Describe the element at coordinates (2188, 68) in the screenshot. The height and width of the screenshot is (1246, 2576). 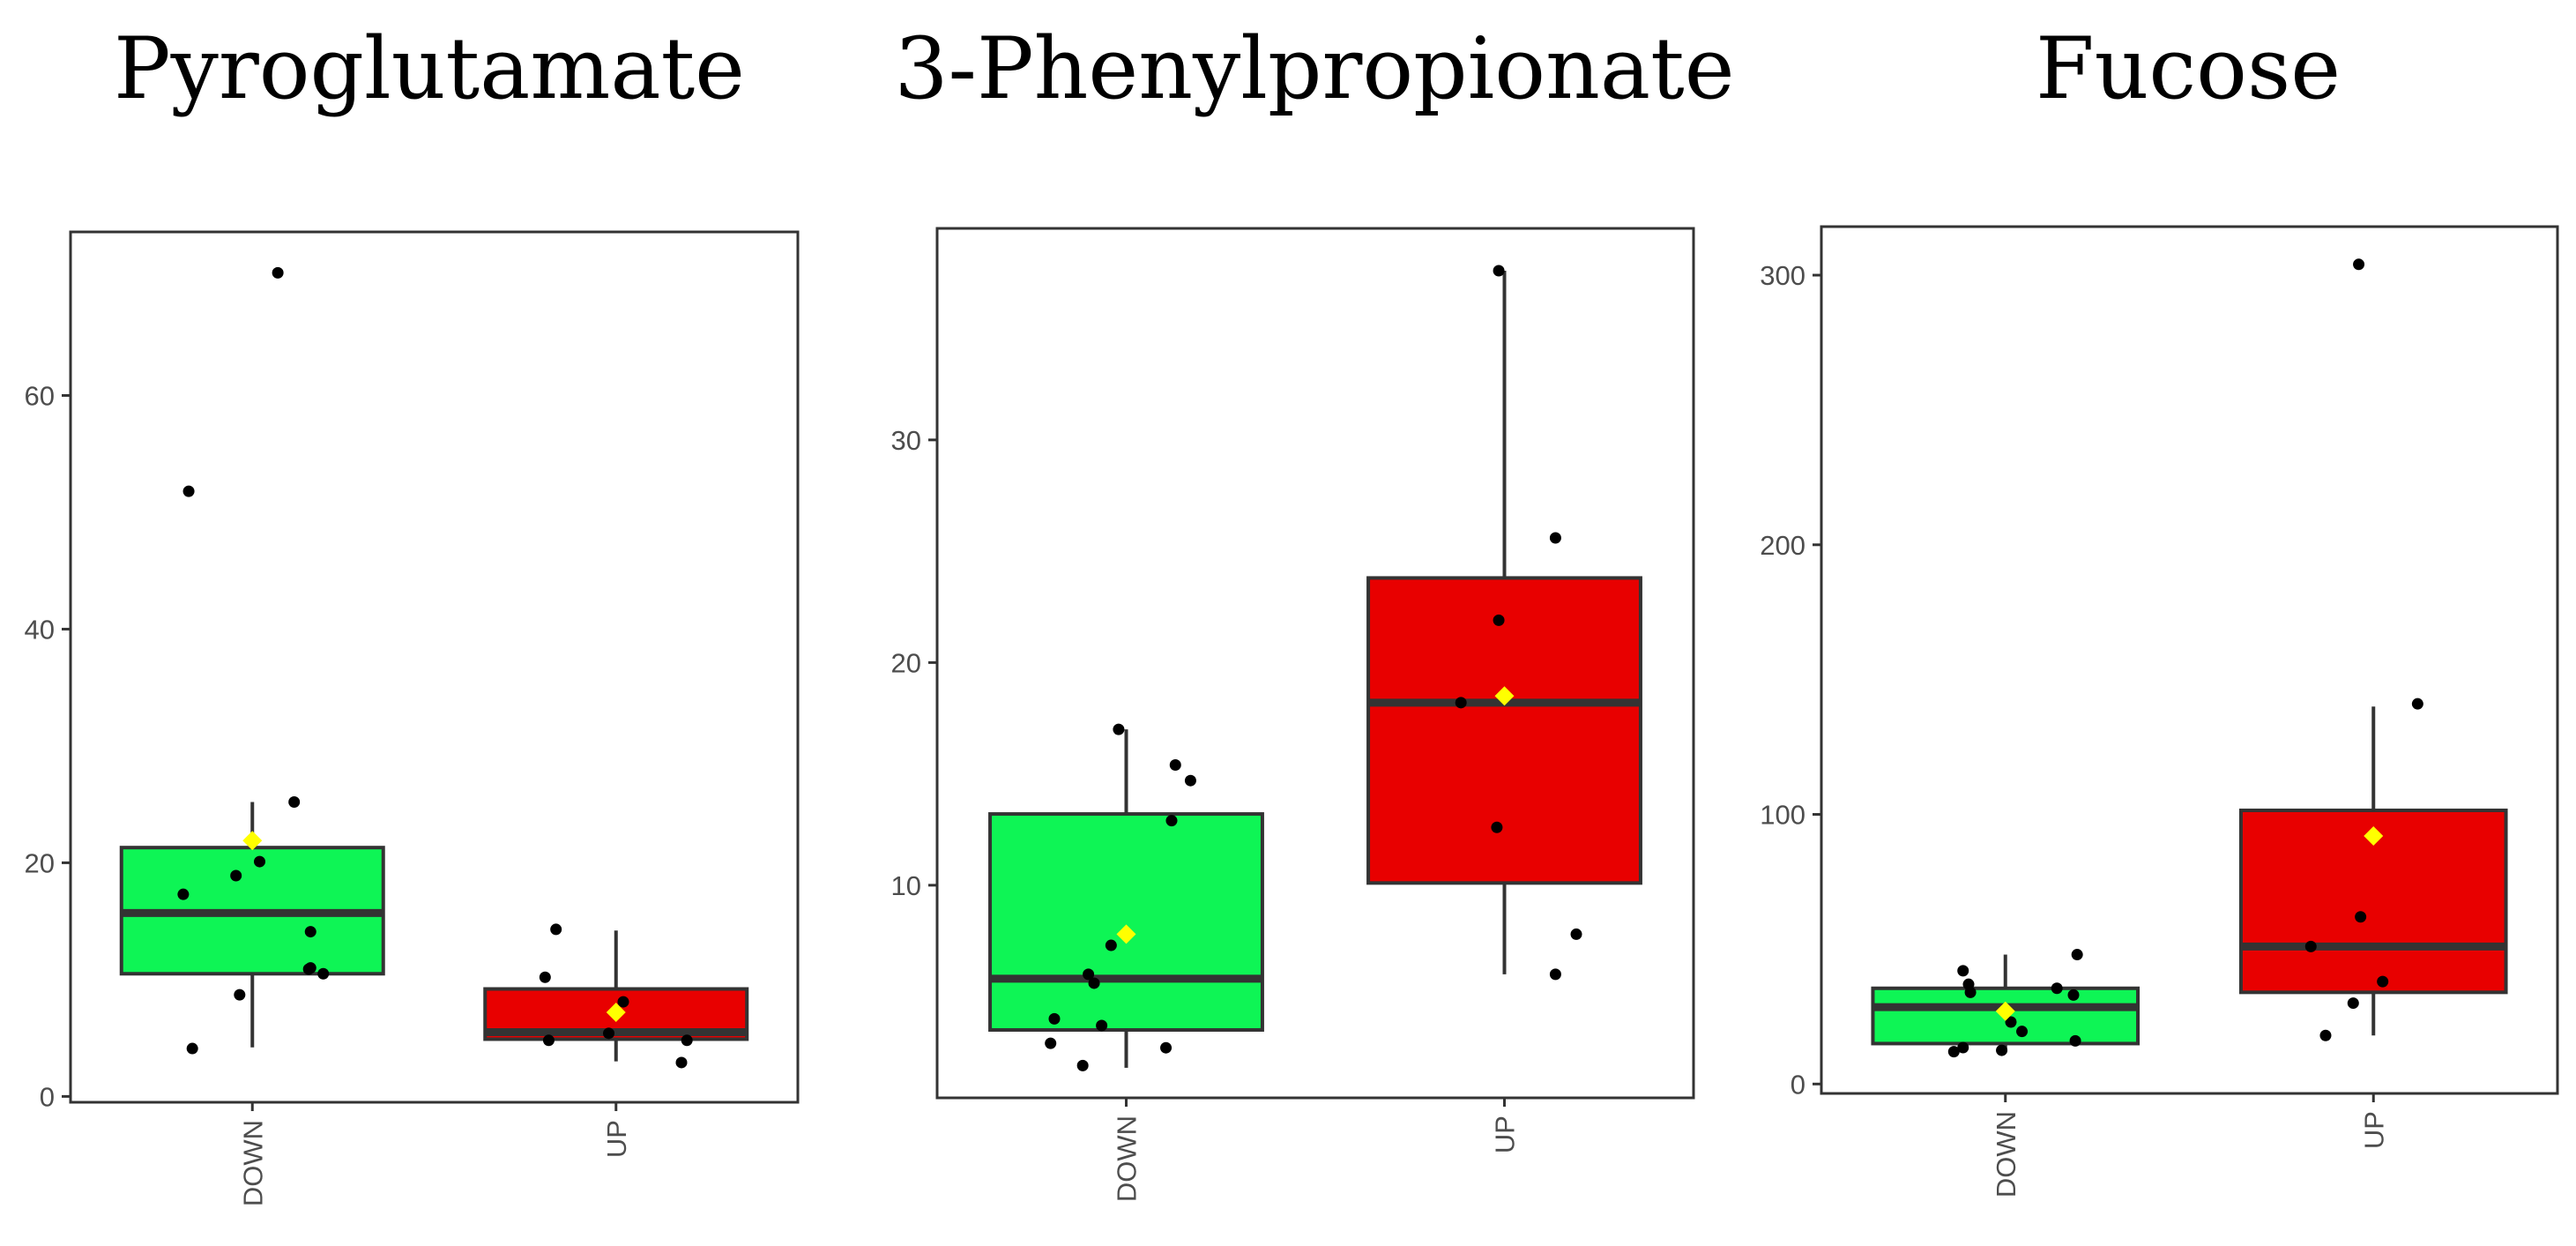
I see `panel-title: Fucose` at that location.